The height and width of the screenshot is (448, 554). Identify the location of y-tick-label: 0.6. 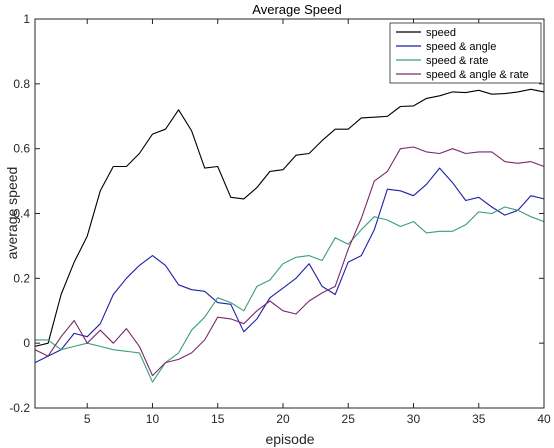
(21, 149).